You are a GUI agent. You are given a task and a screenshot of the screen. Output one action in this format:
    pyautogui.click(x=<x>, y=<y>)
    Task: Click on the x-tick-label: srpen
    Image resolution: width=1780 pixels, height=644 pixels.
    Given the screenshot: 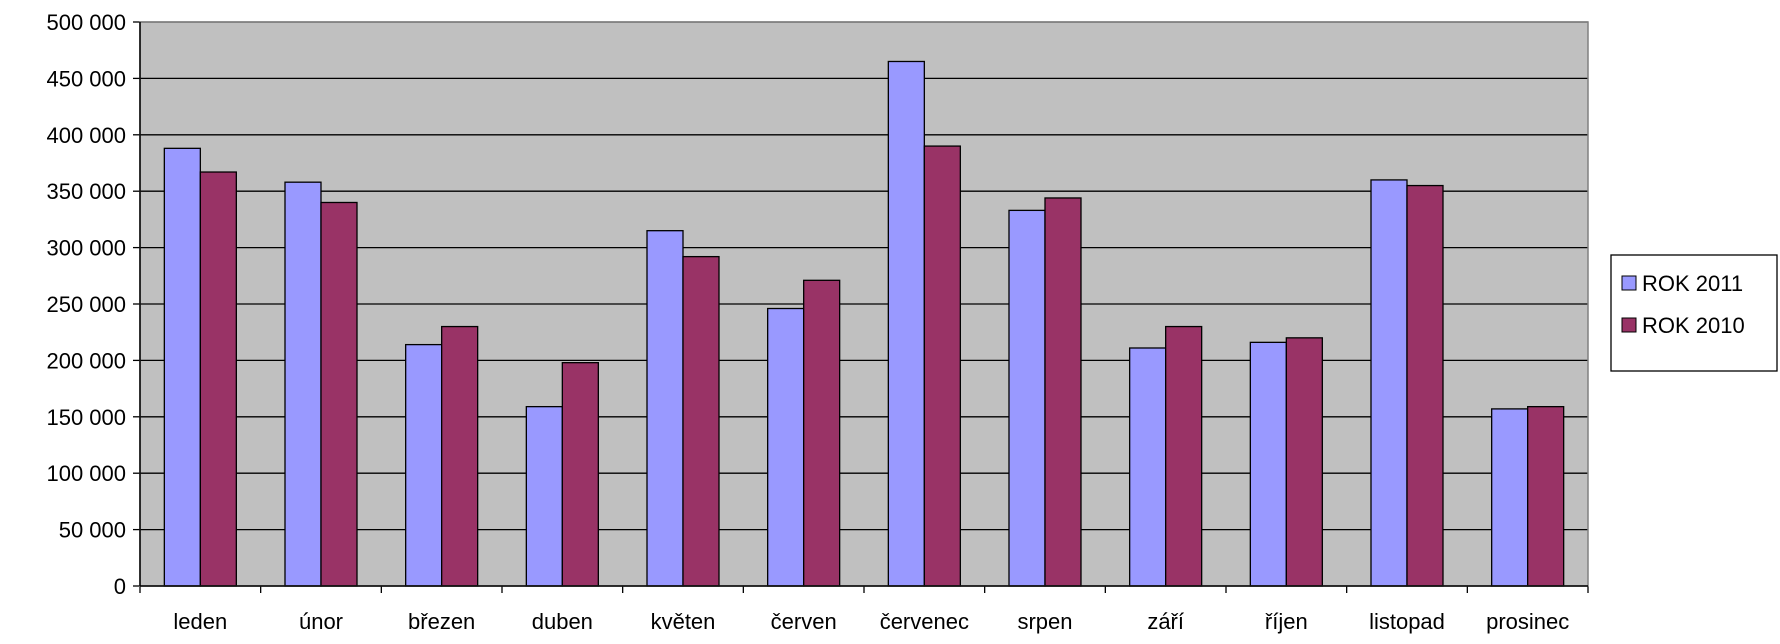 What is the action you would take?
    pyautogui.click(x=1044, y=621)
    